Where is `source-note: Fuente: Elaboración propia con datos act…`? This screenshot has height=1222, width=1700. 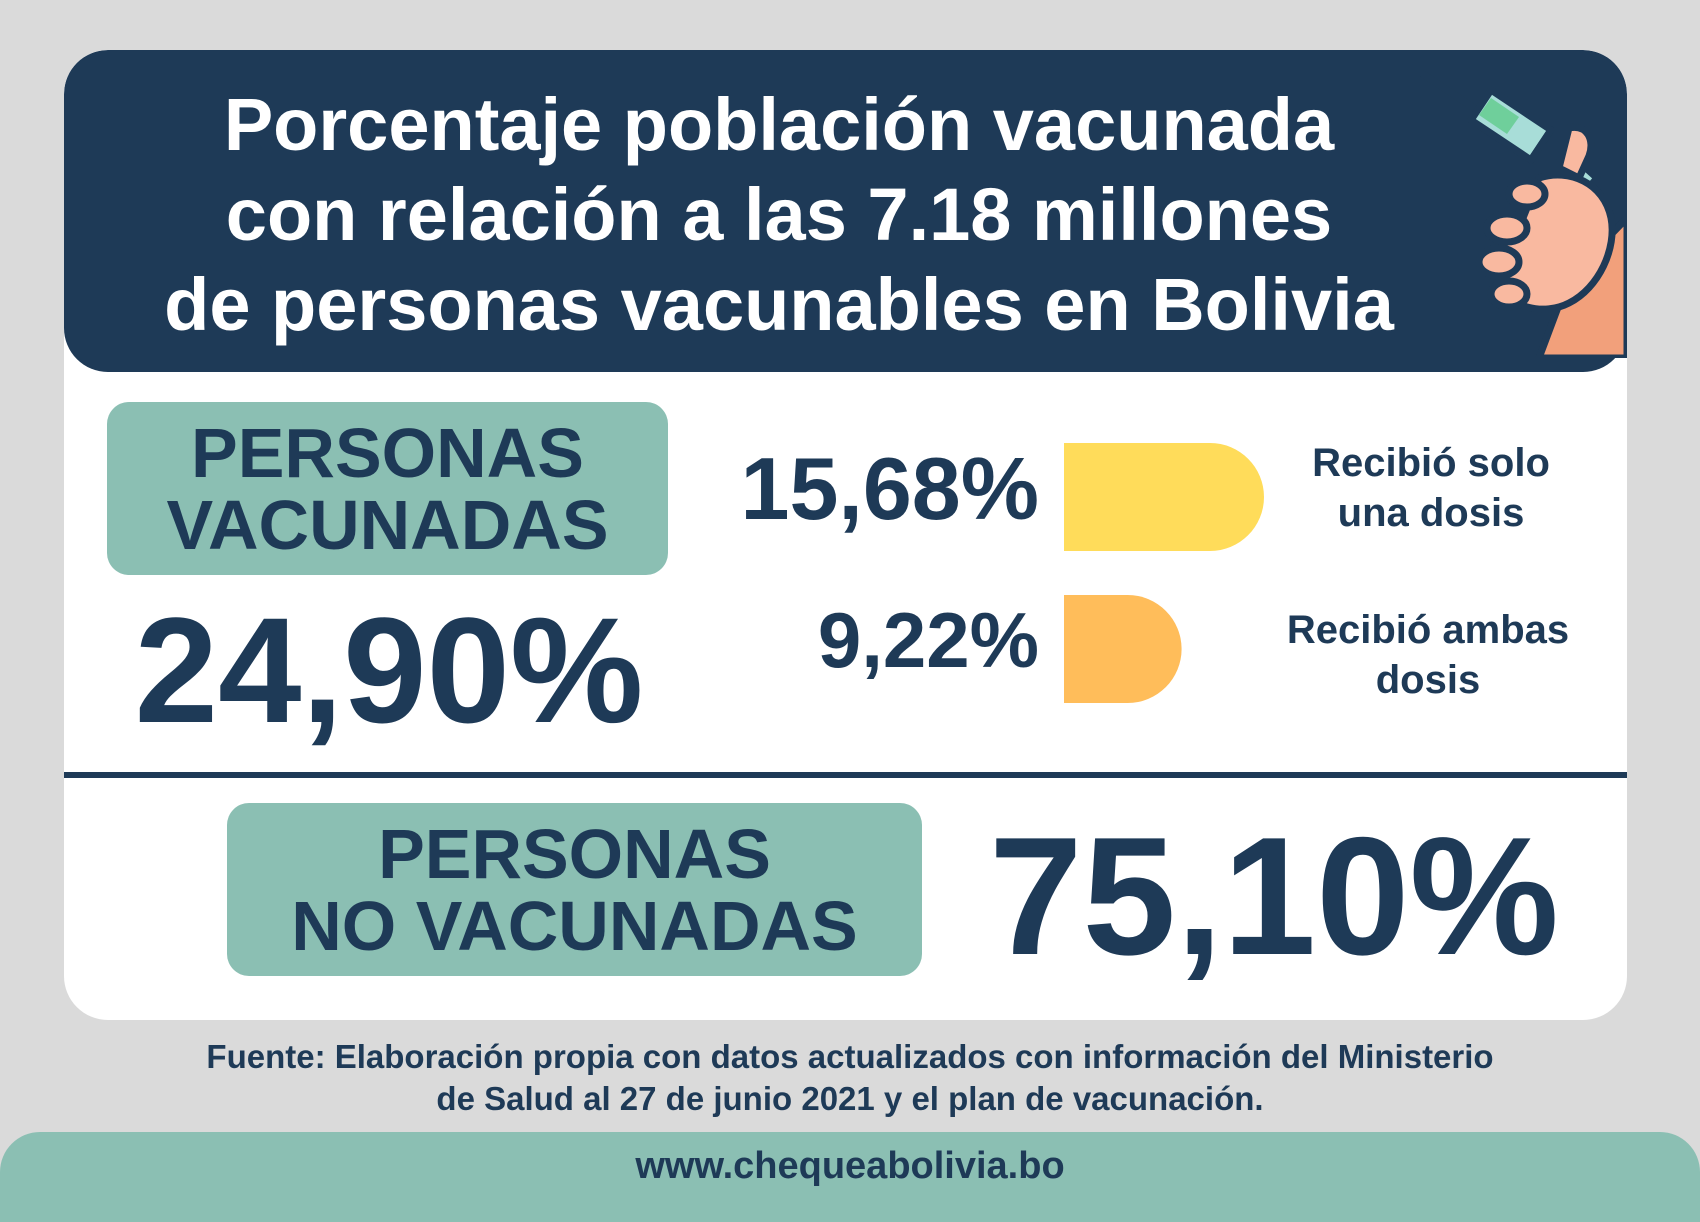
source-note: Fuente: Elaboración propia con datos act… is located at coordinates (850, 1077).